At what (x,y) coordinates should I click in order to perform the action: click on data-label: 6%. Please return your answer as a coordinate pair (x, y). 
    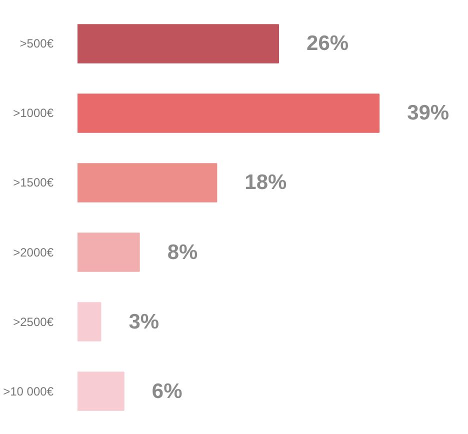
    Looking at the image, I should click on (167, 391).